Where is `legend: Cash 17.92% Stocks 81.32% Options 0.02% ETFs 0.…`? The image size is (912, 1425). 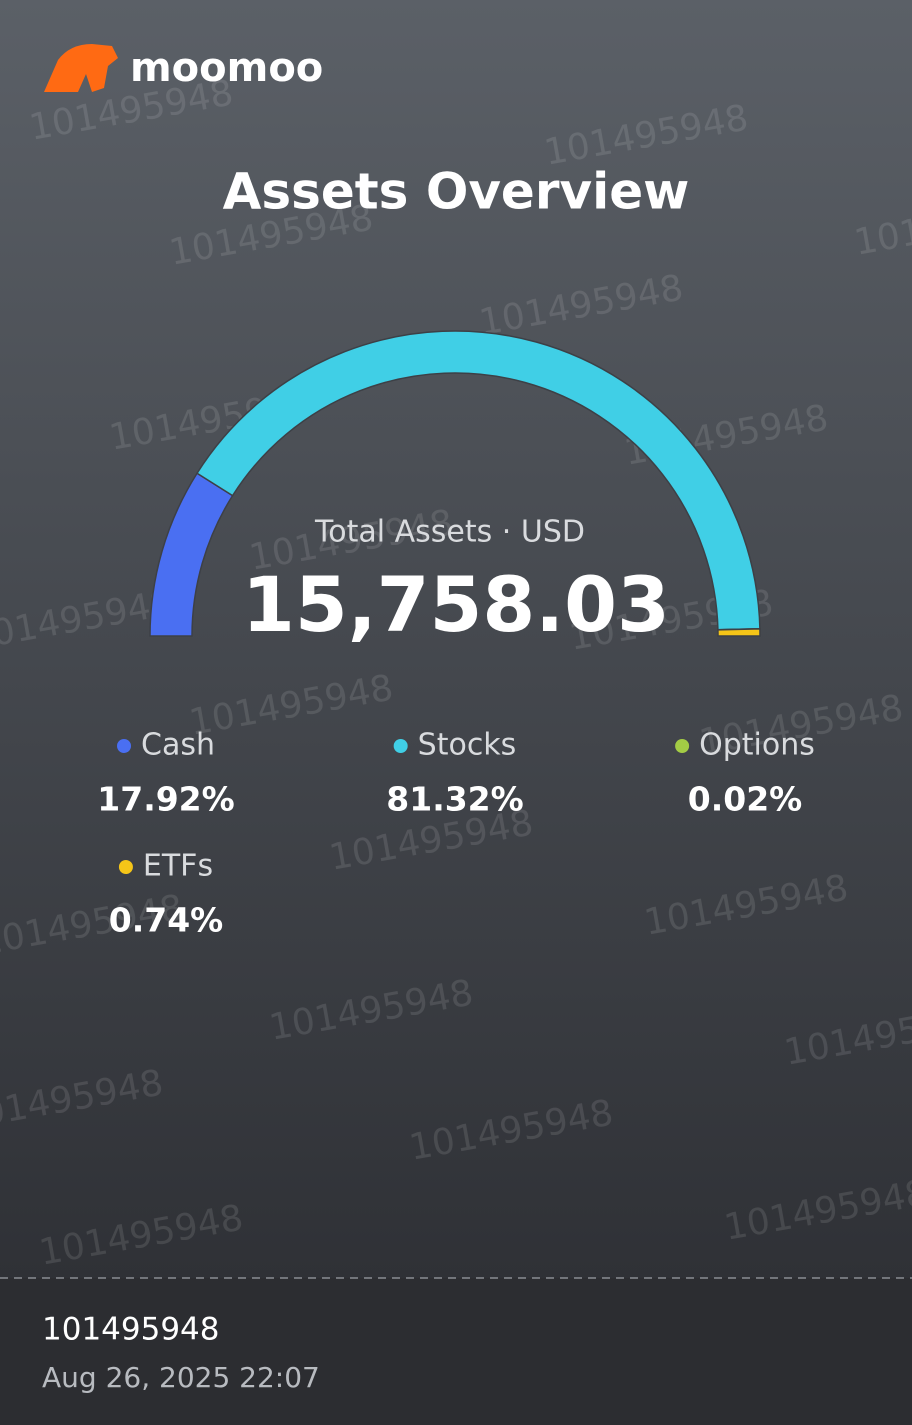 legend: Cash 17.92% Stocks 81.32% Options 0.02% ETFs 0.… is located at coordinates (456, 834).